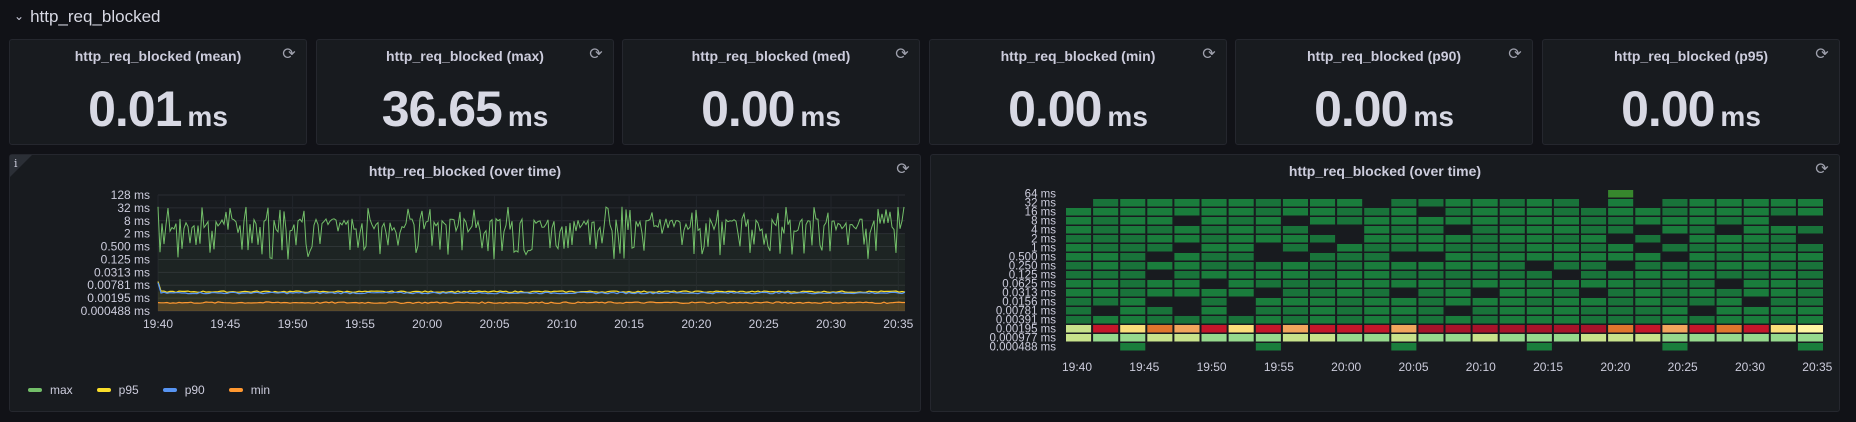 Image resolution: width=1856 pixels, height=422 pixels. Describe the element at coordinates (771, 92) in the screenshot. I see `stat-panel-med: http_req_blocked (med) ⟳ 0.00 ms` at that location.